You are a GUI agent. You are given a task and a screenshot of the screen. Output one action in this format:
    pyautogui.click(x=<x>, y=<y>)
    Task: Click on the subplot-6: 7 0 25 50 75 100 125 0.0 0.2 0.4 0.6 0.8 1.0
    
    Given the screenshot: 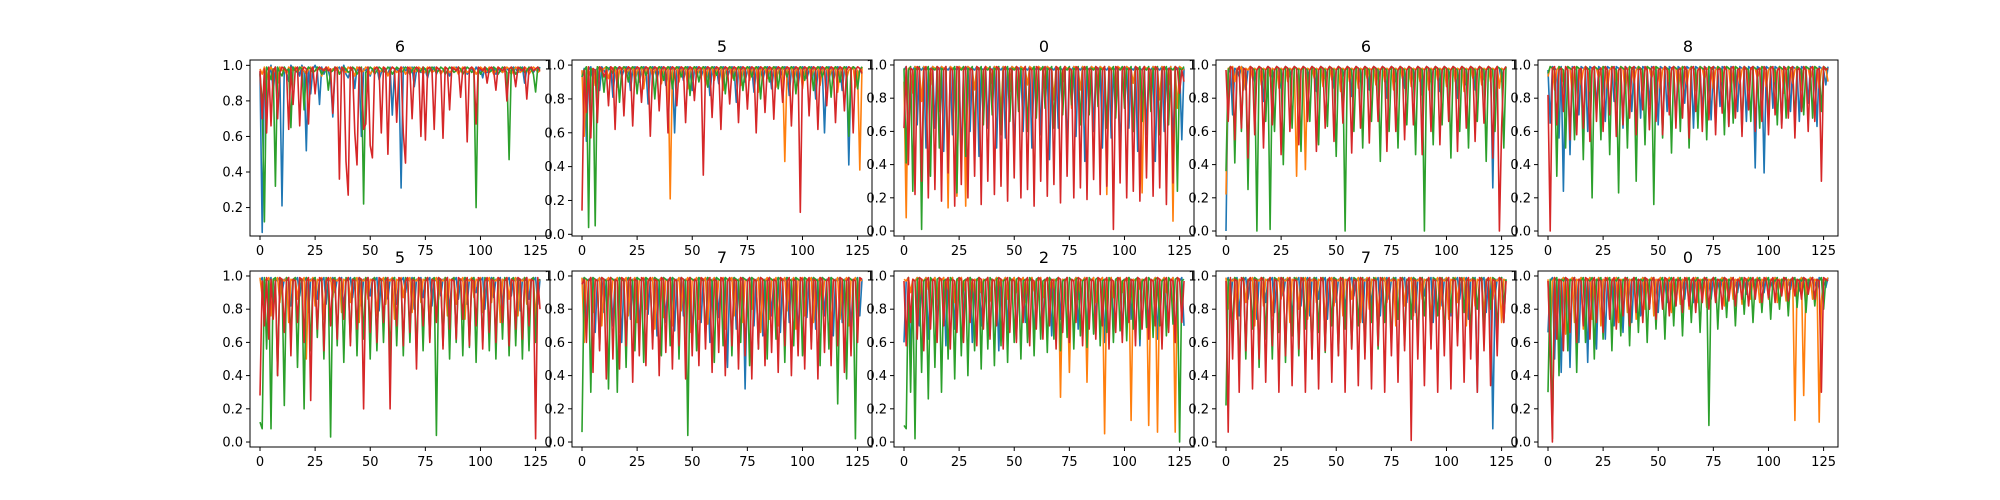 What is the action you would take?
    pyautogui.click(x=708, y=359)
    